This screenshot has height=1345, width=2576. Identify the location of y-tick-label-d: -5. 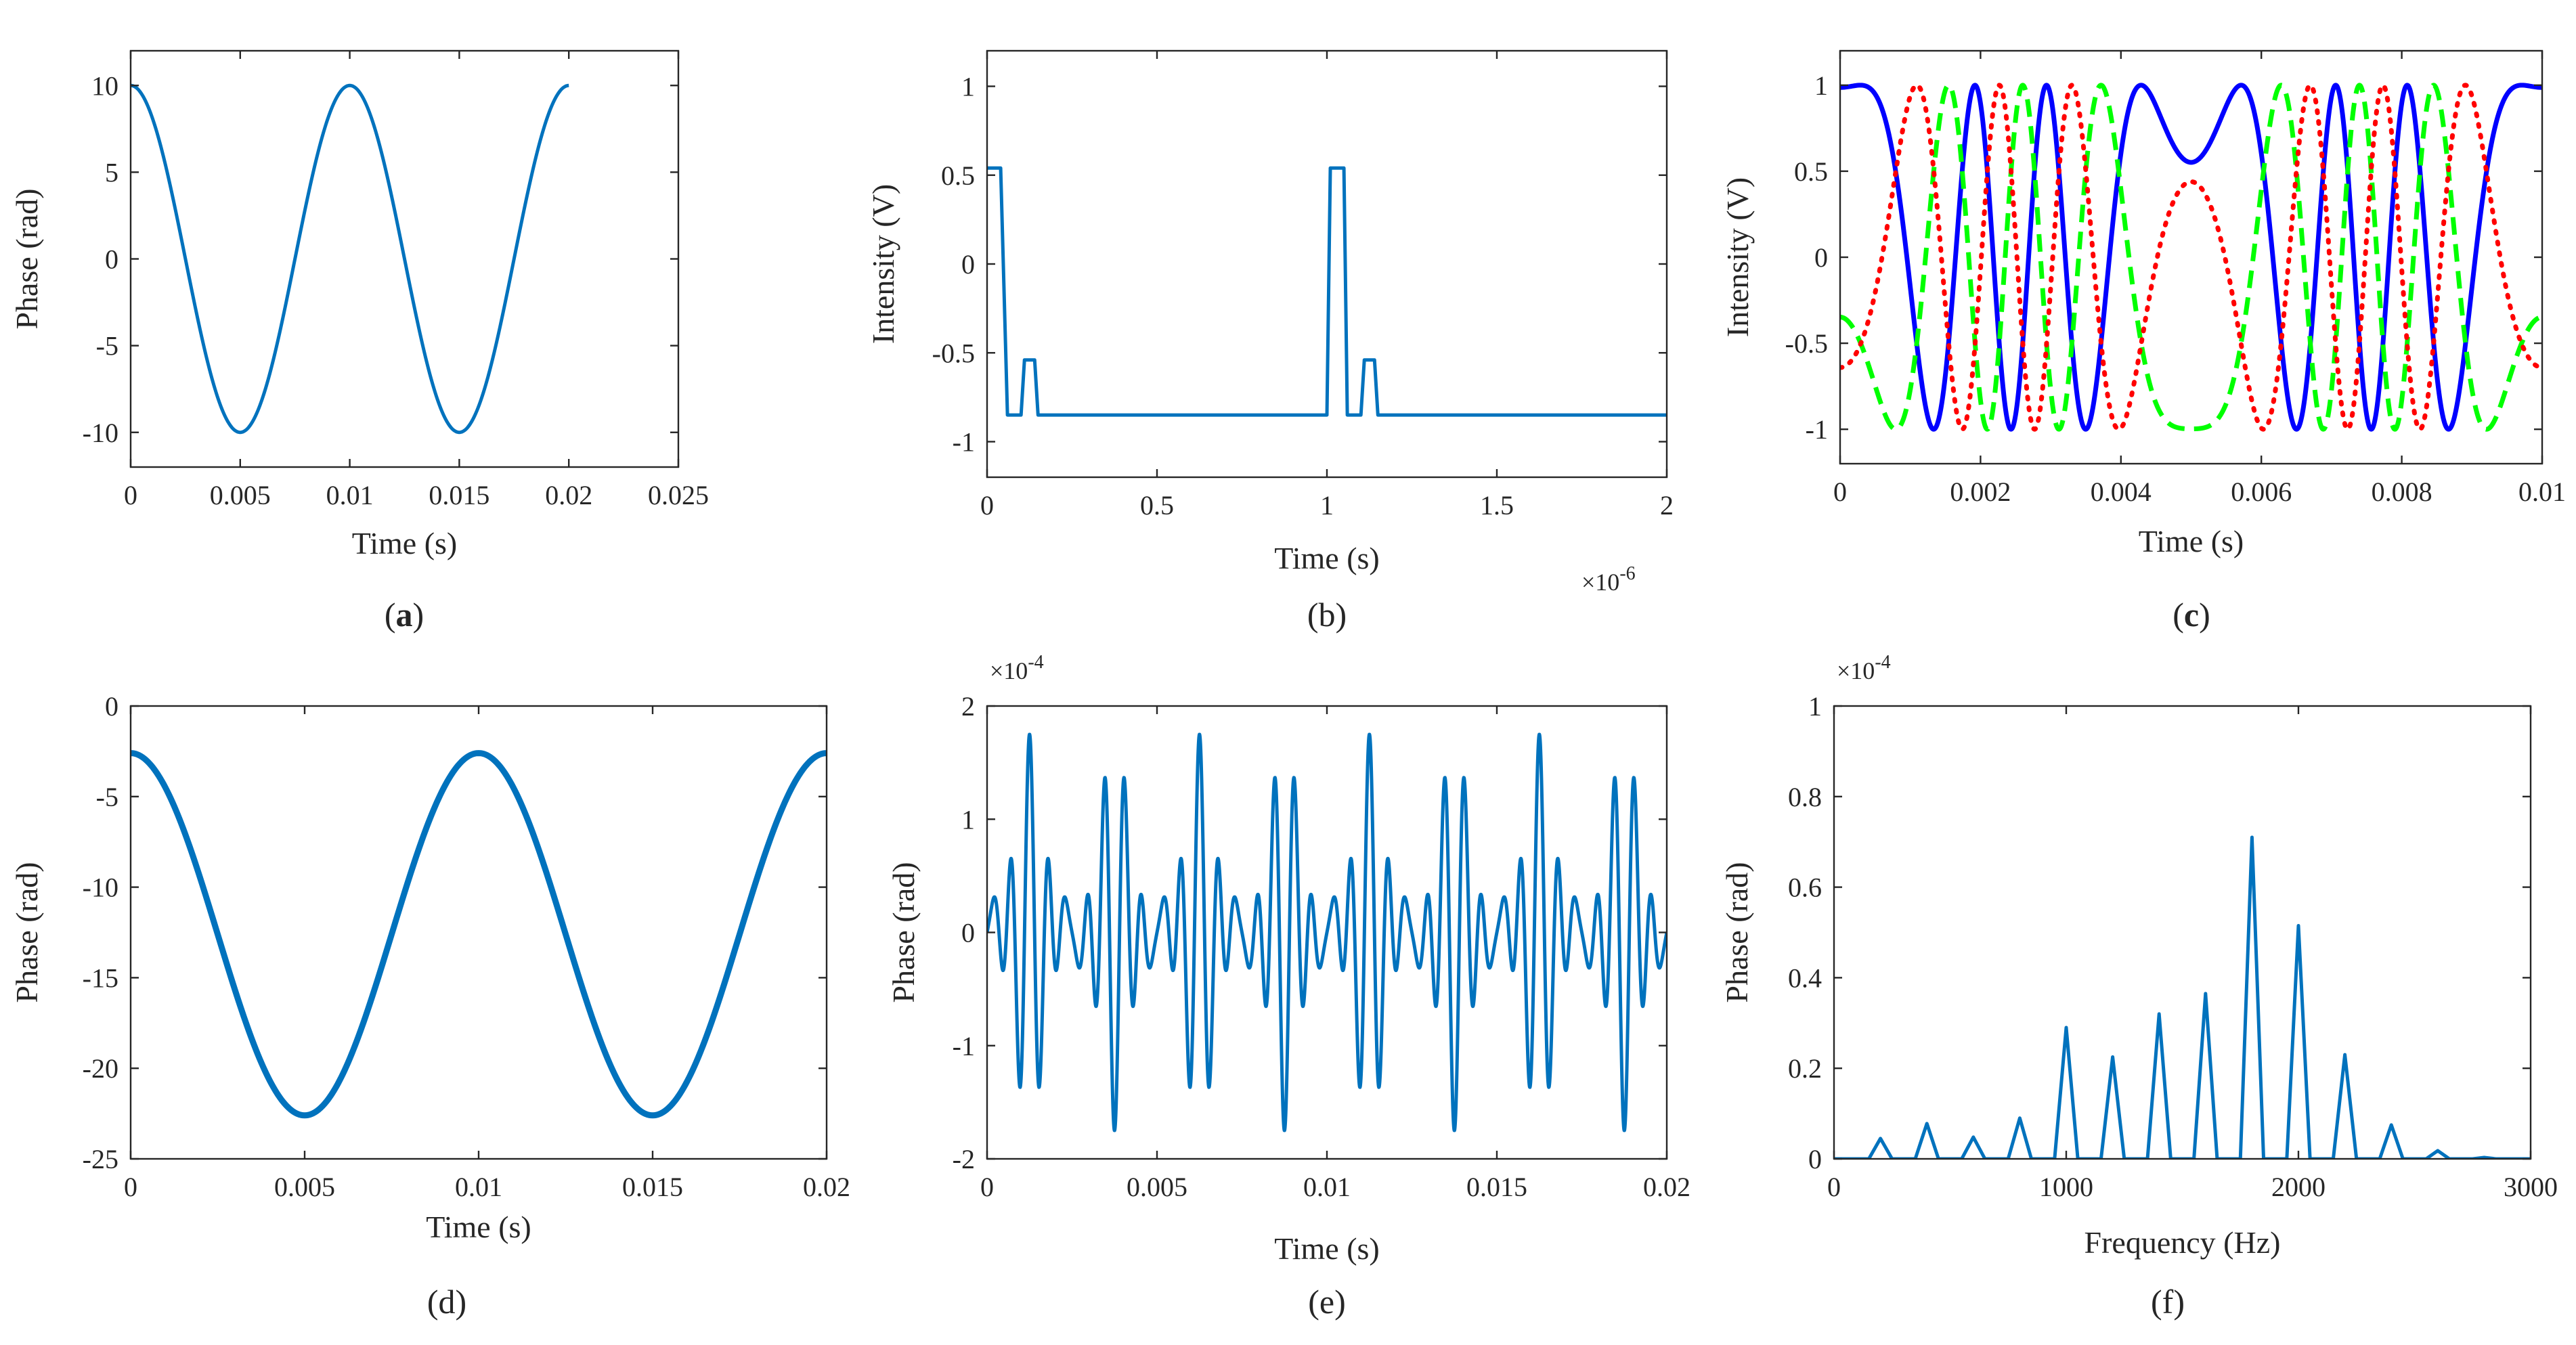
(107, 797).